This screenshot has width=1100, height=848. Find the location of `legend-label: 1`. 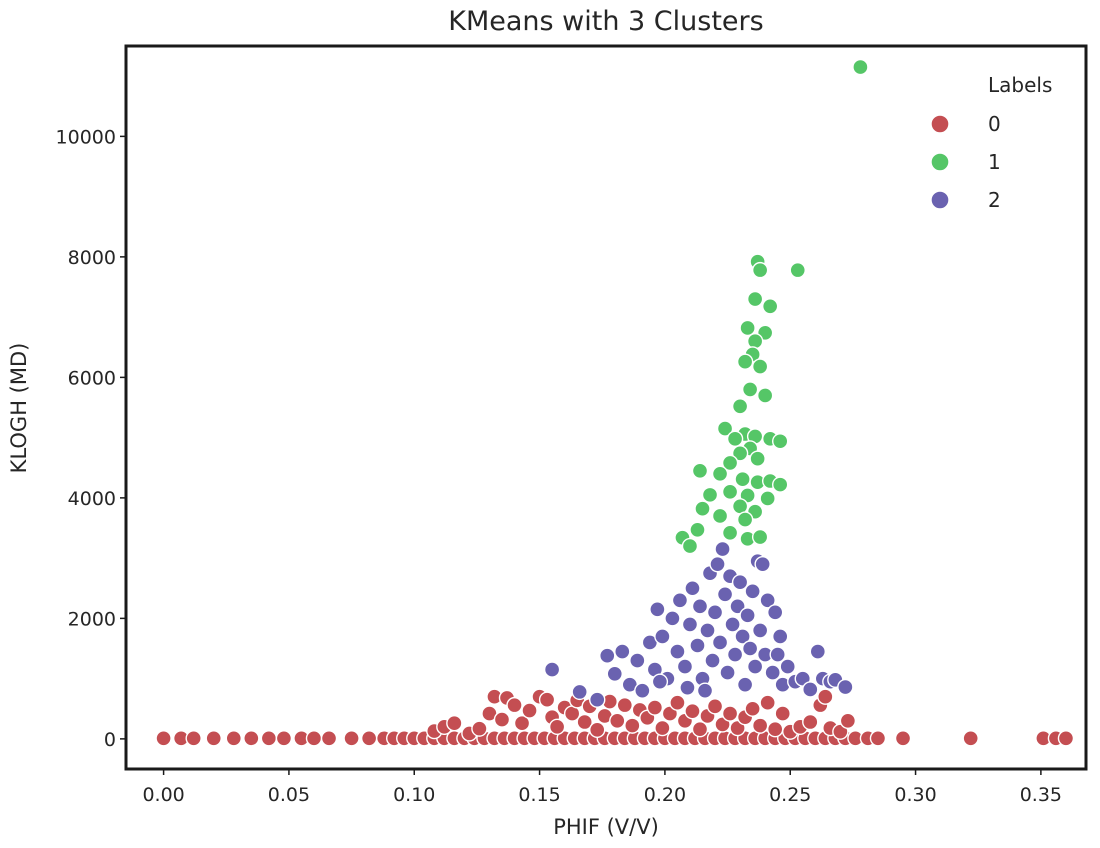

legend-label: 1 is located at coordinates (994, 162).